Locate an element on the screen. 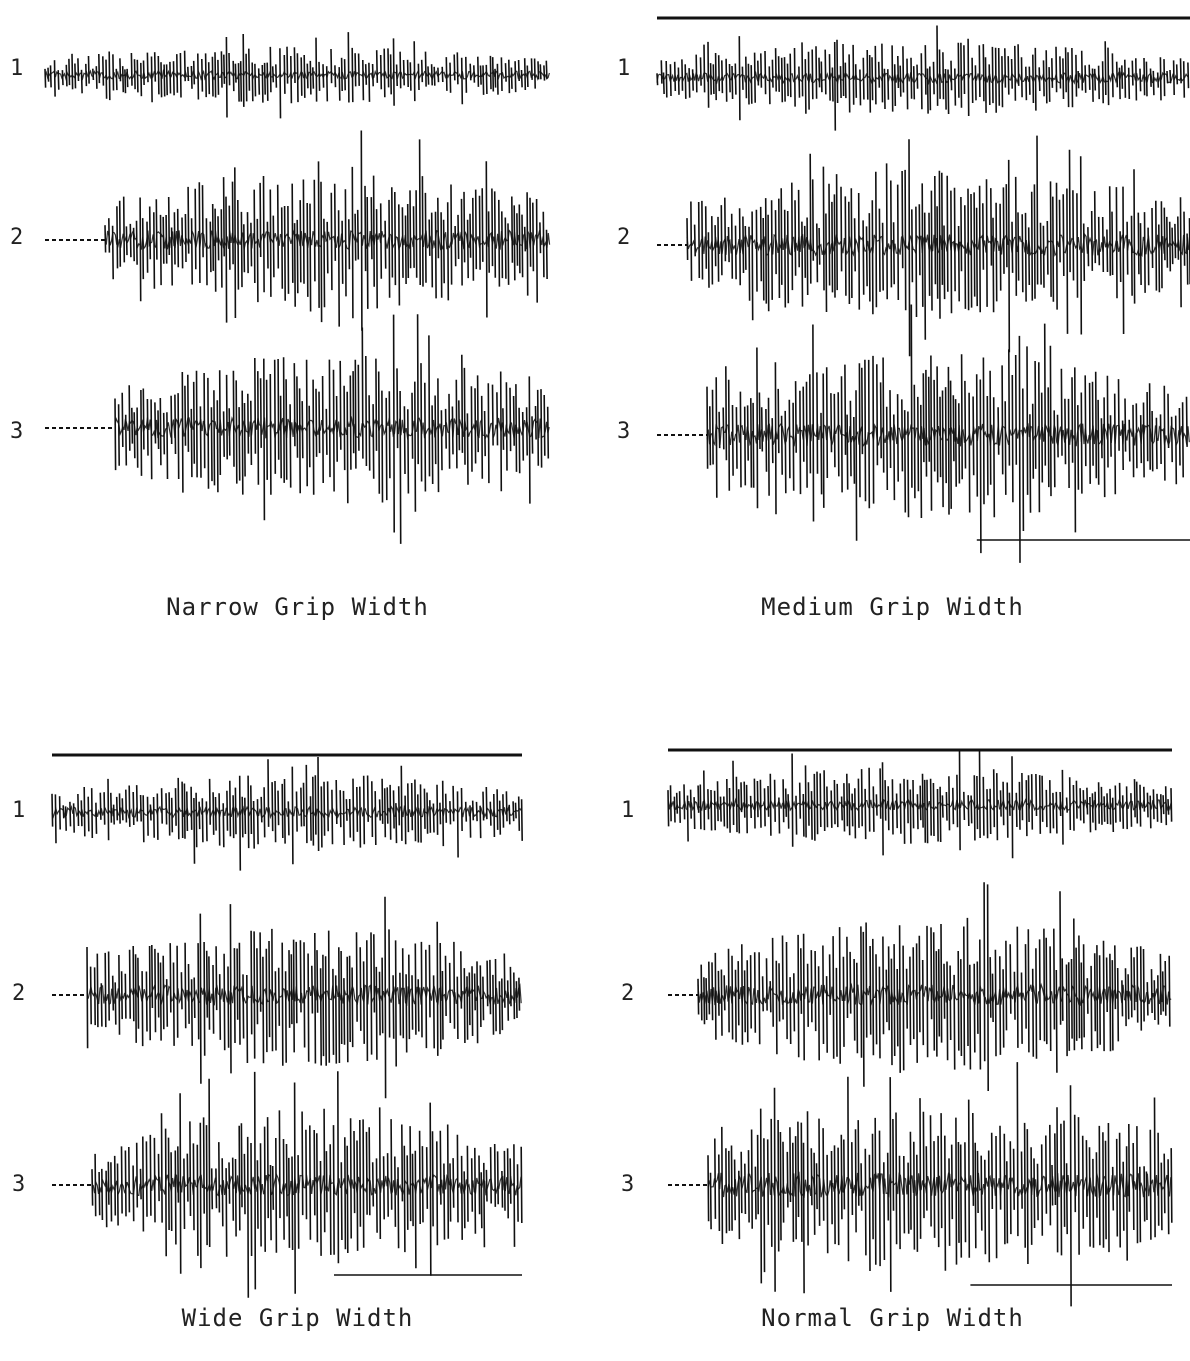 The width and height of the screenshot is (1190, 1361). panel-caption: Medium Grip Width is located at coordinates (892, 607).